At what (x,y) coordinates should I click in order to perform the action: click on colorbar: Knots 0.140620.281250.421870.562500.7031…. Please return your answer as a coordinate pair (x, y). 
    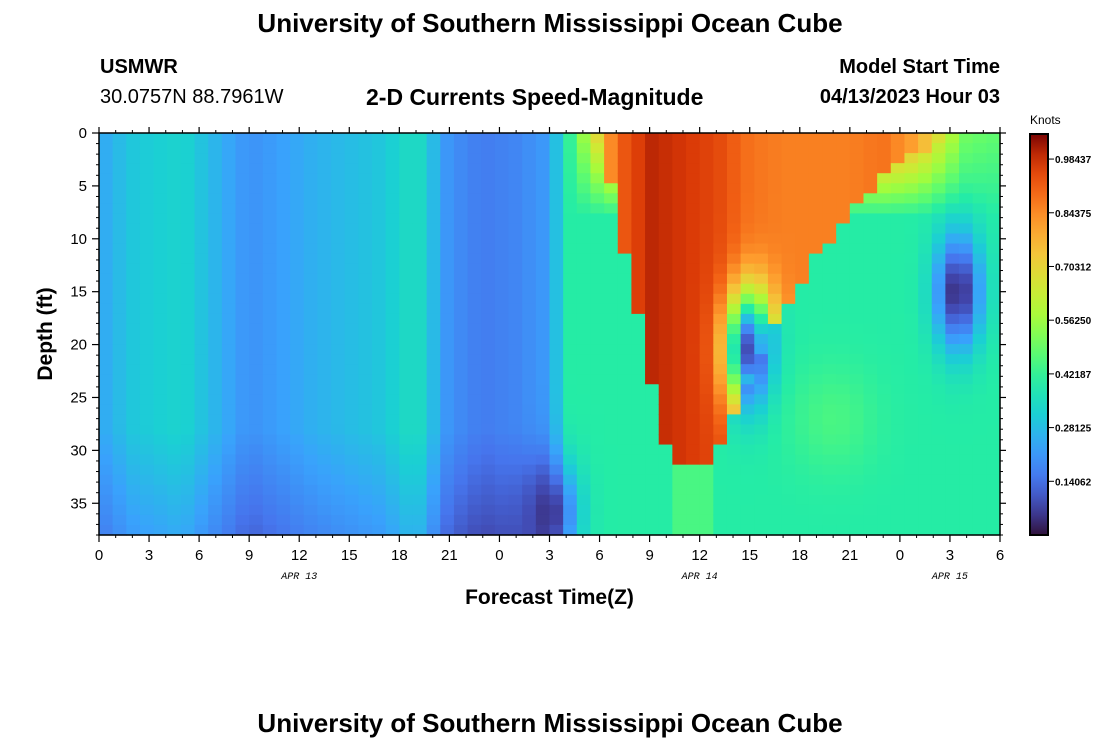
    Looking at the image, I should click on (1060, 324).